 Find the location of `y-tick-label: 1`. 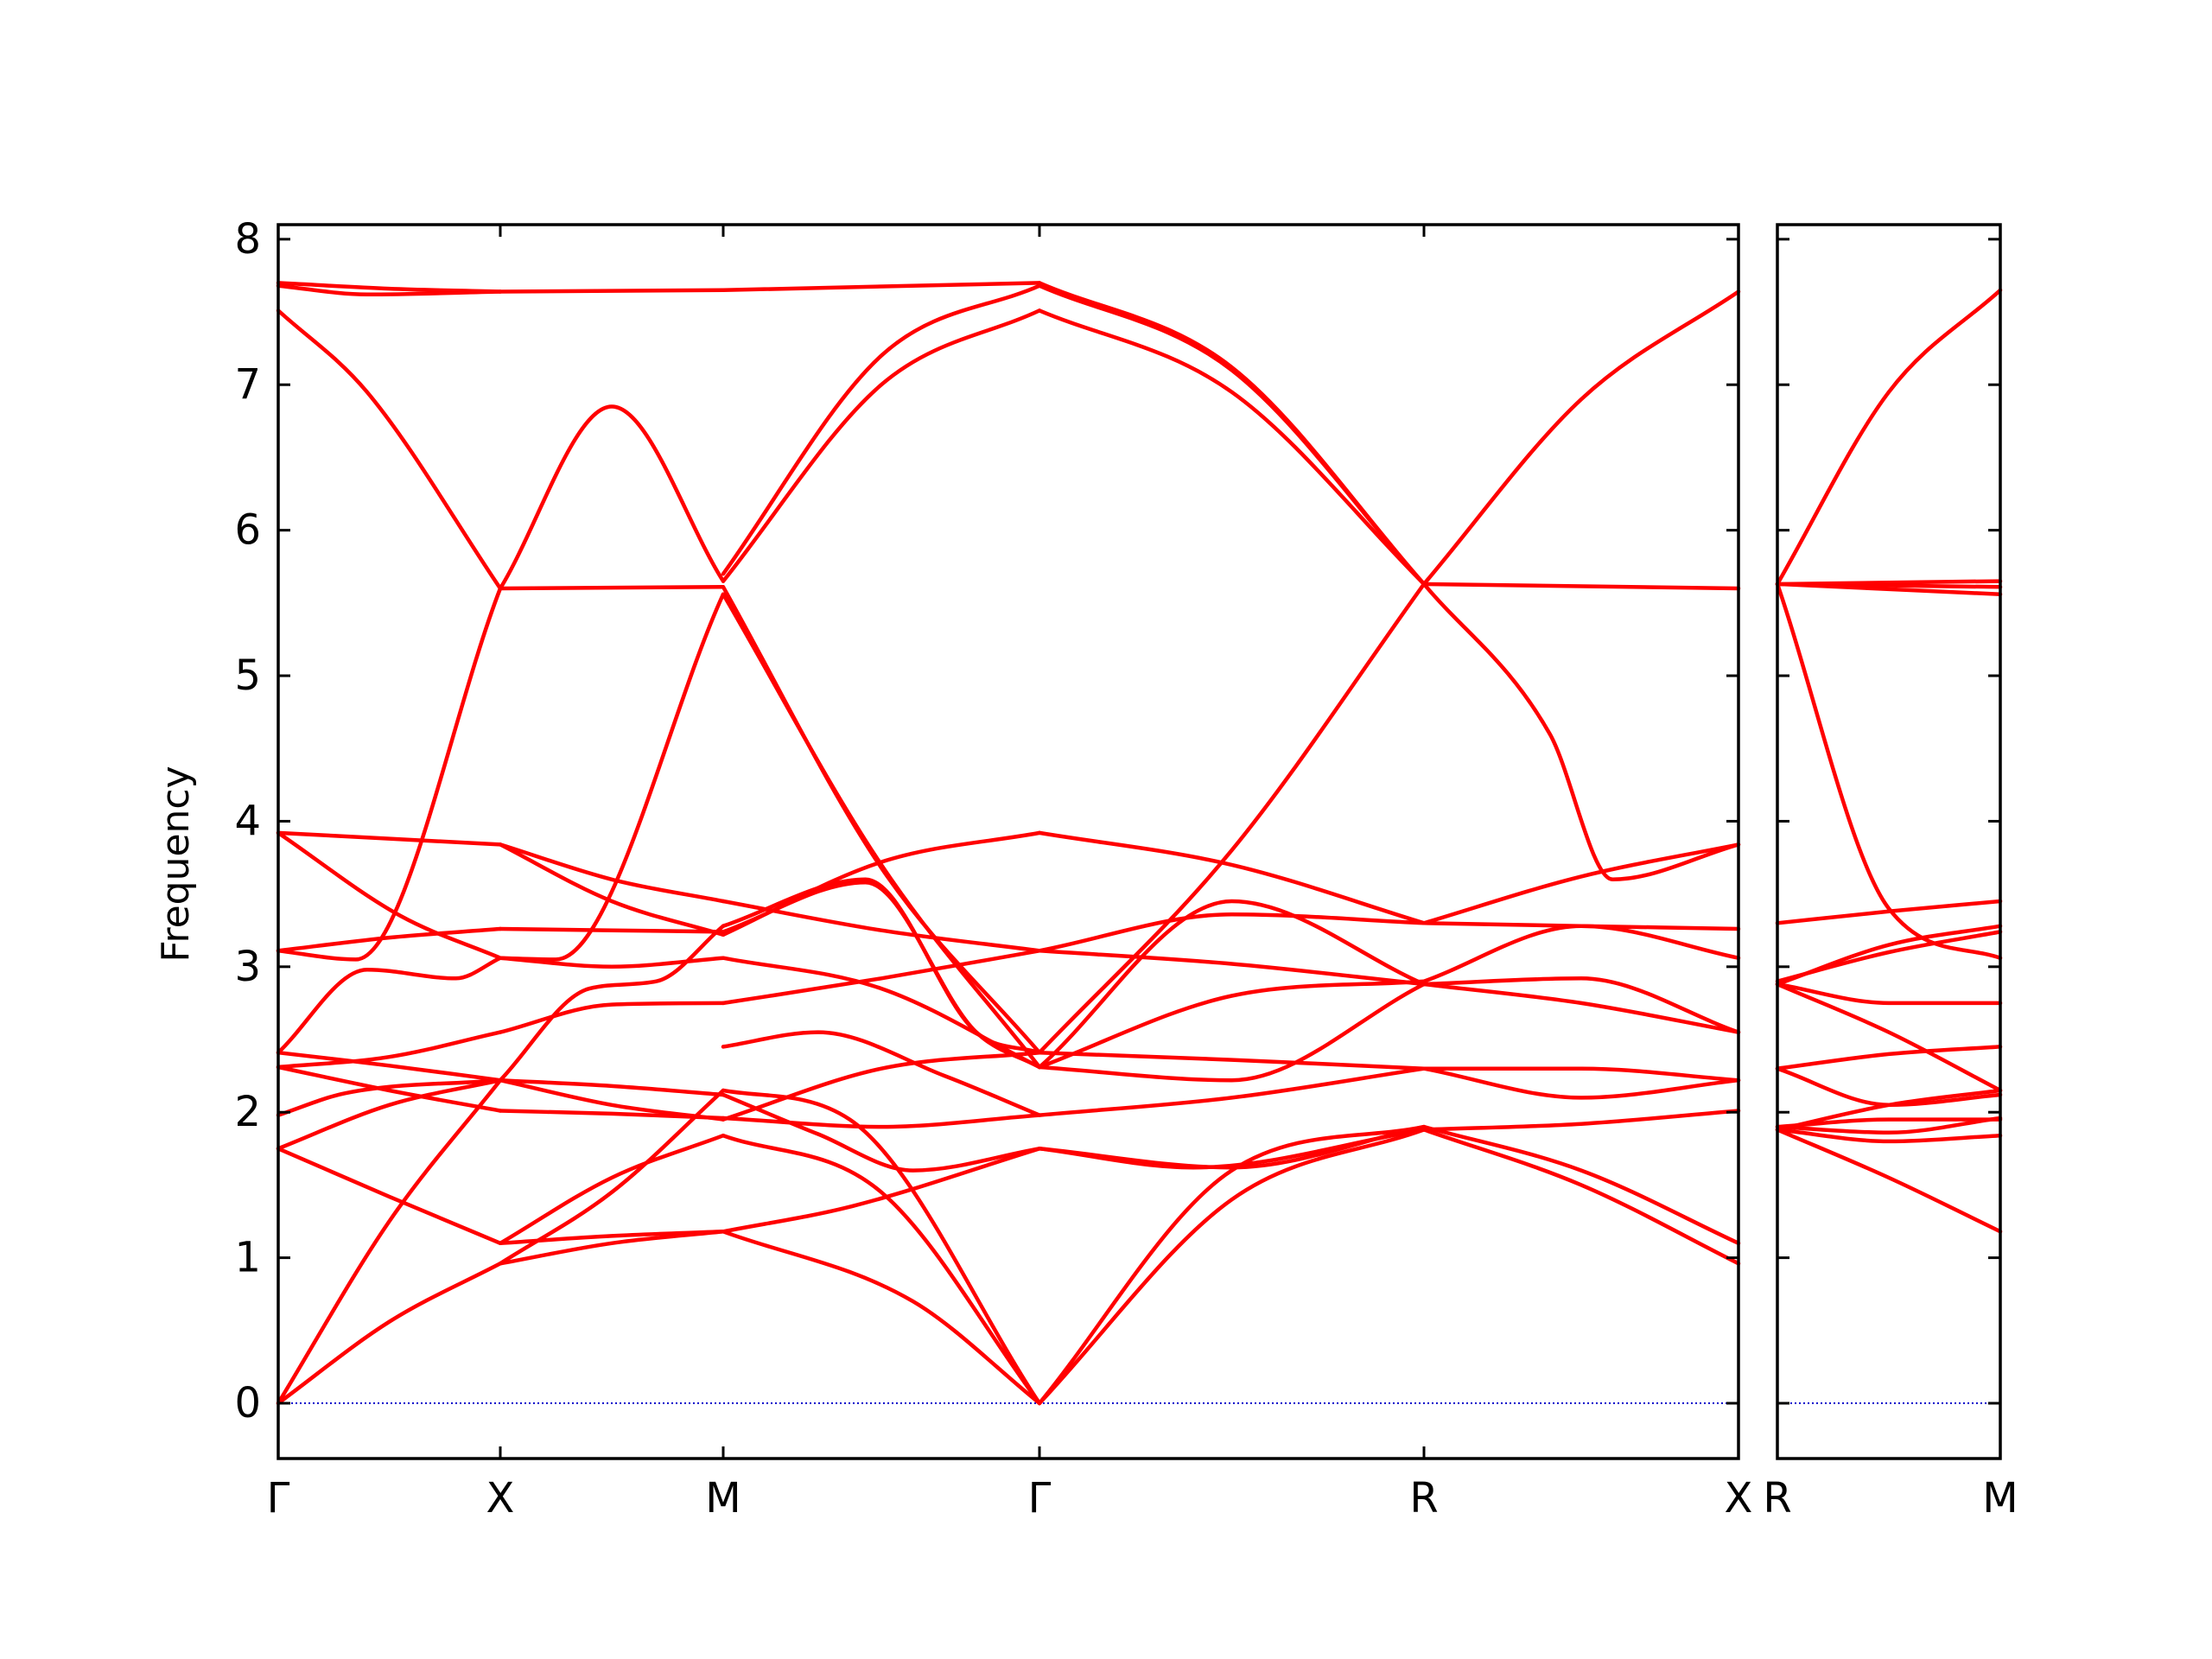

y-tick-label: 1 is located at coordinates (247, 1258).